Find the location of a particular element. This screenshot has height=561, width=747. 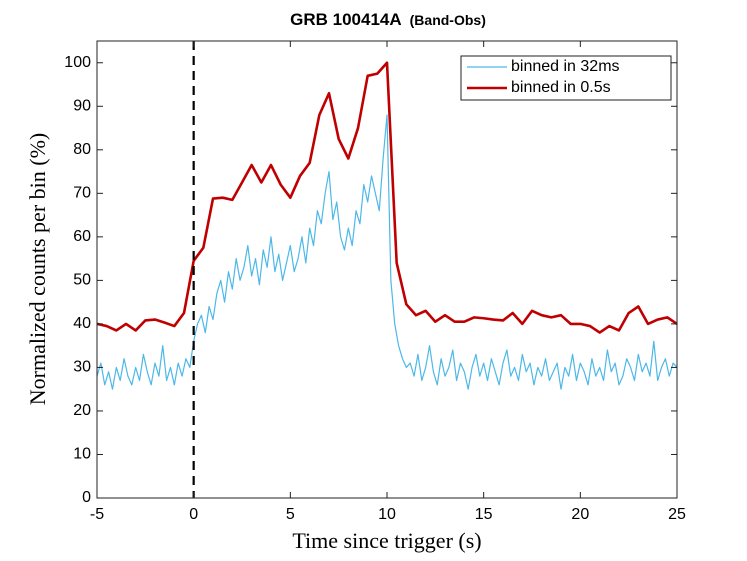

y-tick-label: 20 is located at coordinates (82, 410).